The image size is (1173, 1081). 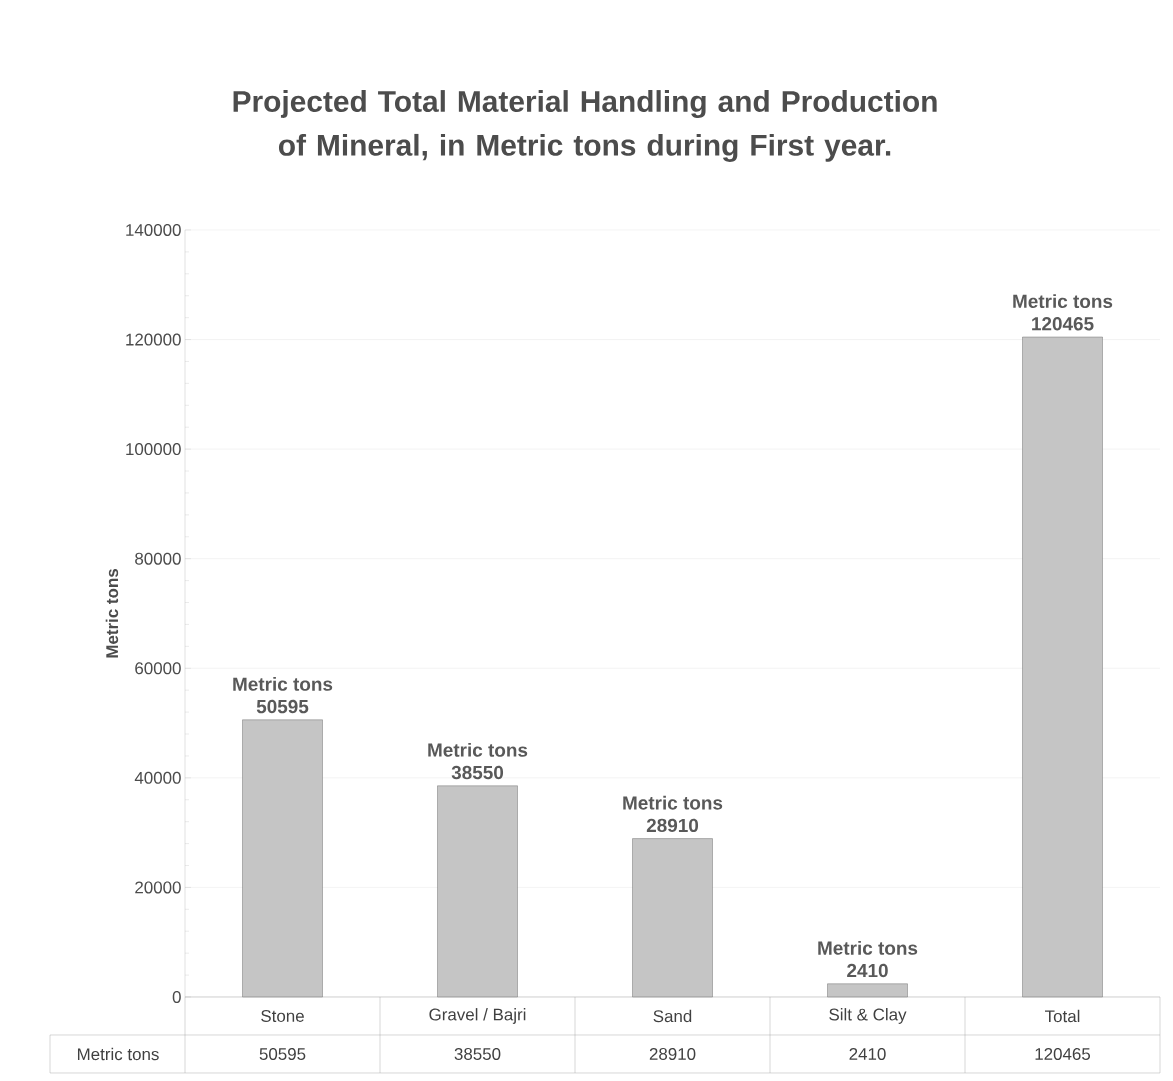 What do you see at coordinates (672, 825) in the screenshot?
I see `annotation: 28910` at bounding box center [672, 825].